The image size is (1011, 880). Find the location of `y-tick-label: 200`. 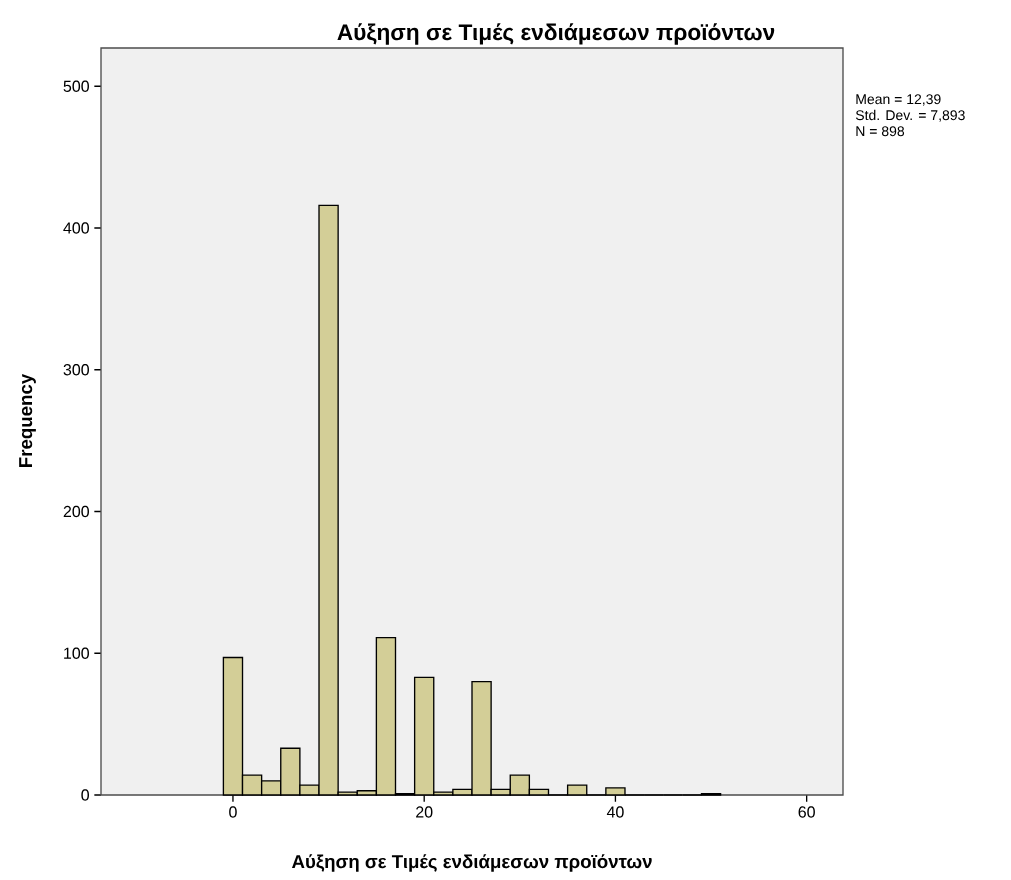

y-tick-label: 200 is located at coordinates (76, 511).